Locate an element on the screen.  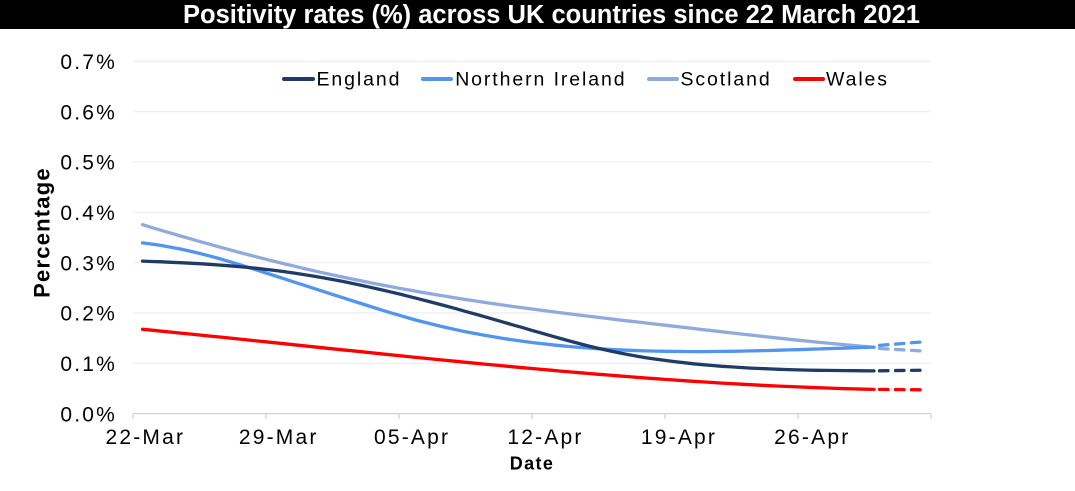
svg-text: 22-Mar is located at coordinates (145, 437).